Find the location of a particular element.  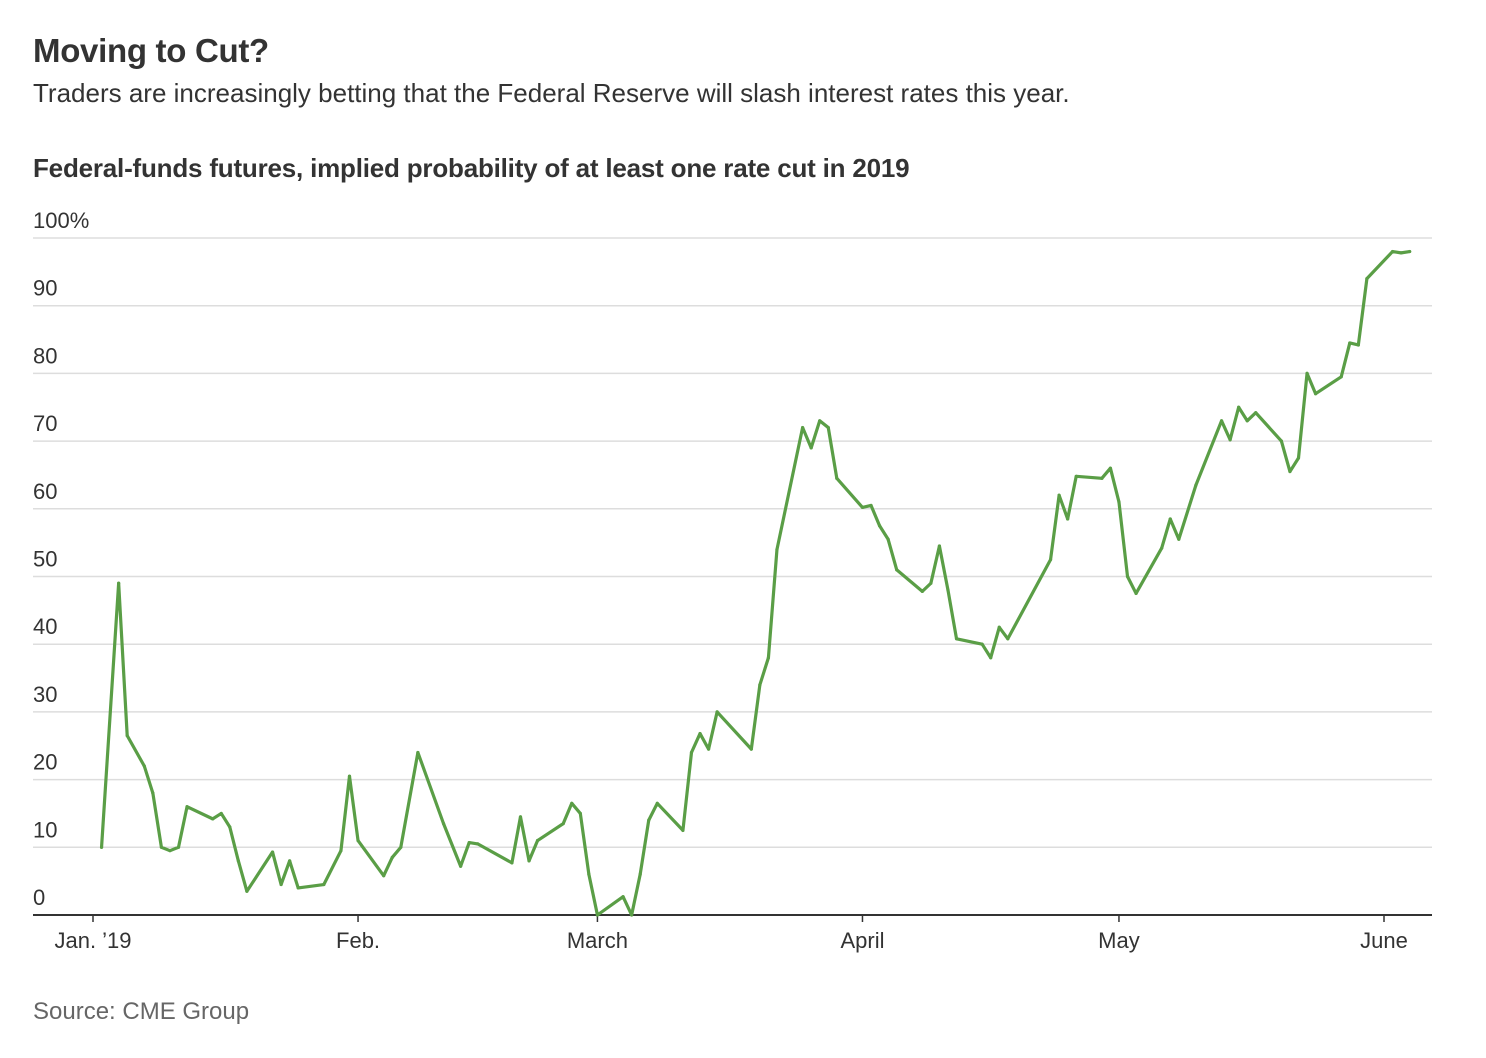

y-tick-label-40: 40 is located at coordinates (45, 626).